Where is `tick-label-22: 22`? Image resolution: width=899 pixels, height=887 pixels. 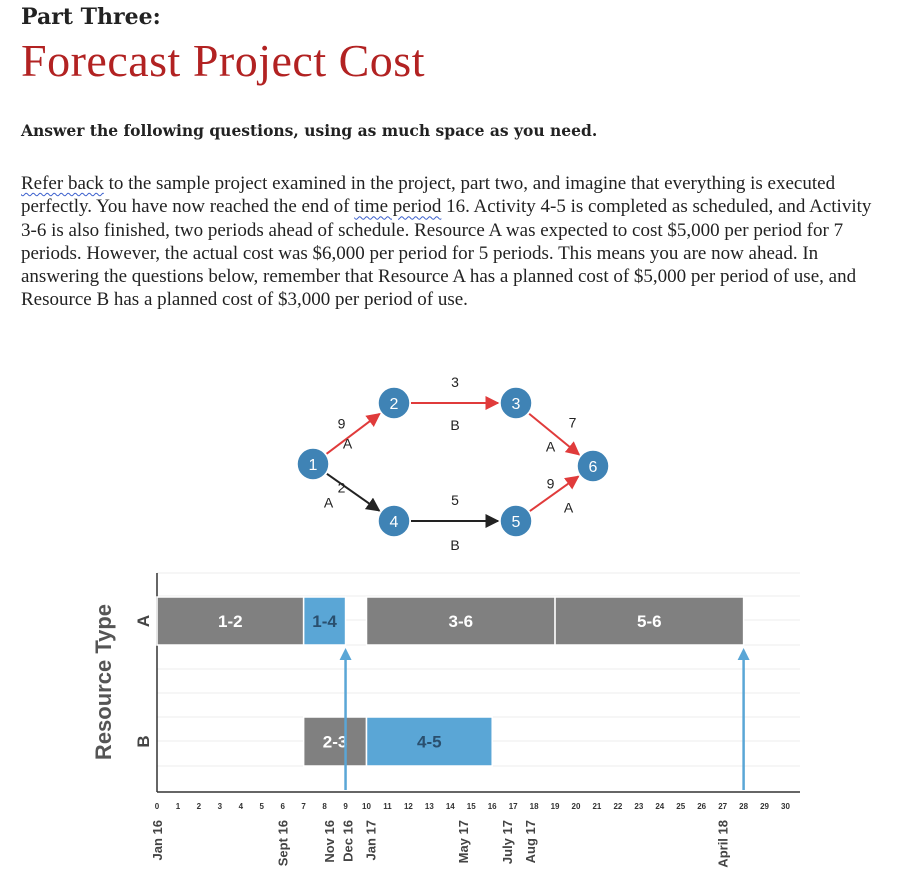
tick-label-22: 22 is located at coordinates (617, 806).